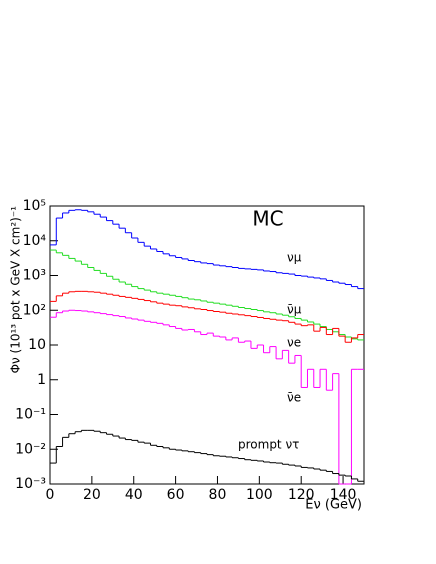  I want to click on y-tick-label: 10², so click(34, 310).